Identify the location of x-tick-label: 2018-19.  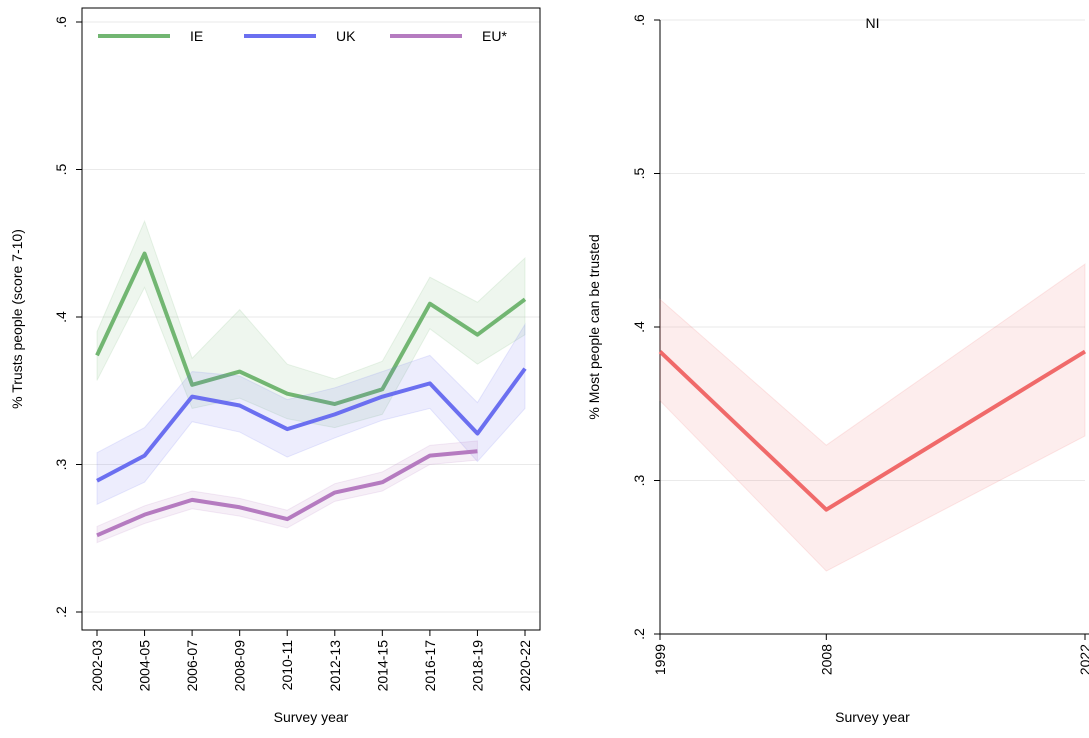
(477, 666).